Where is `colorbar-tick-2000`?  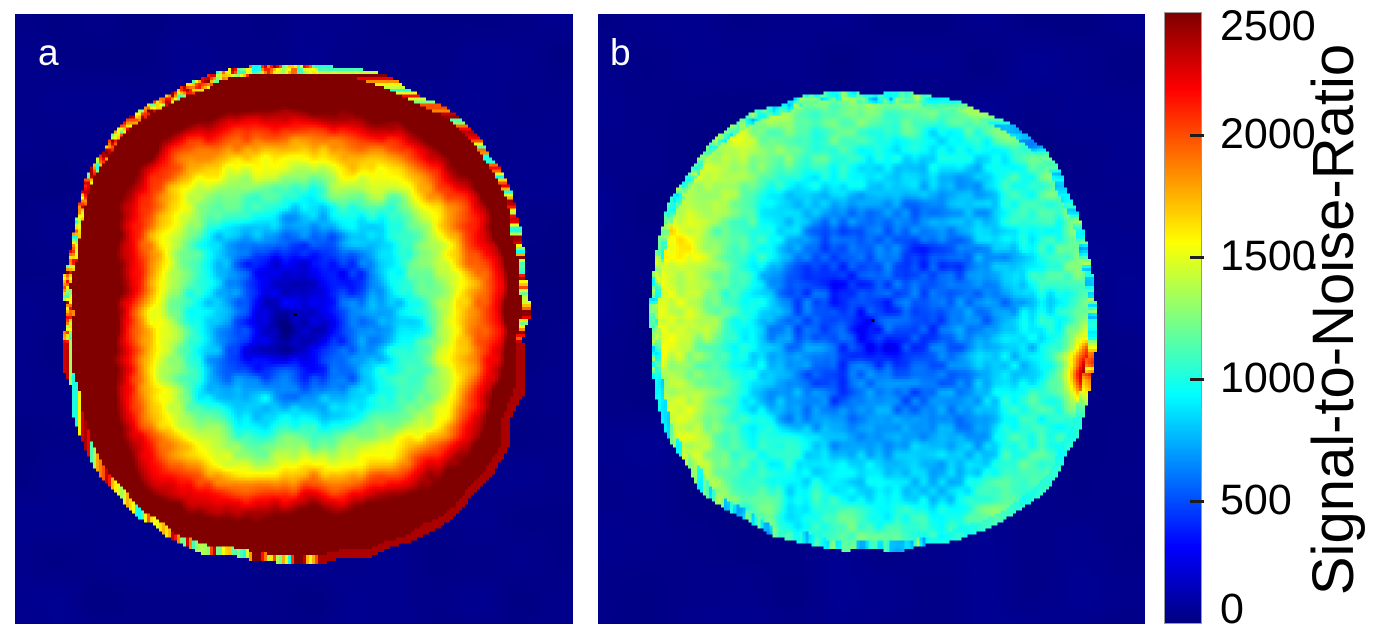 colorbar-tick-2000 is located at coordinates (1197, 135).